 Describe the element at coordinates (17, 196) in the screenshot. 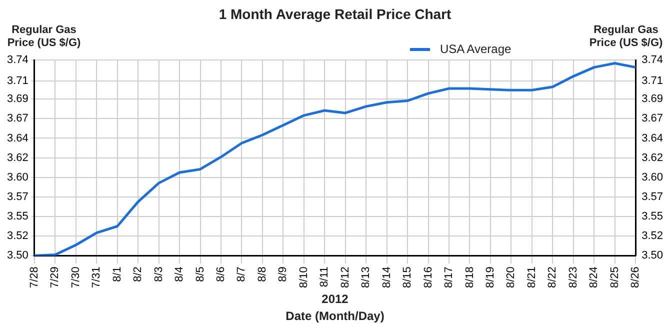

I see `y-tick-label: 3.57` at that location.